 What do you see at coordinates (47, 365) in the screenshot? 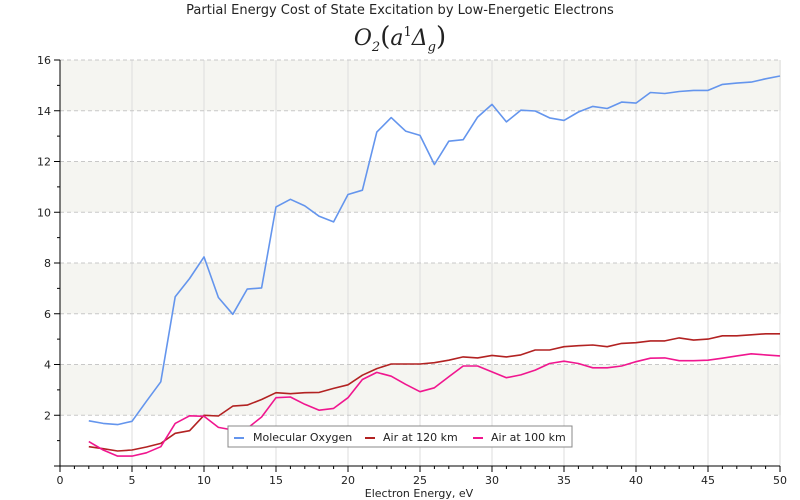
I see `y-tick-label: 4` at bounding box center [47, 365].